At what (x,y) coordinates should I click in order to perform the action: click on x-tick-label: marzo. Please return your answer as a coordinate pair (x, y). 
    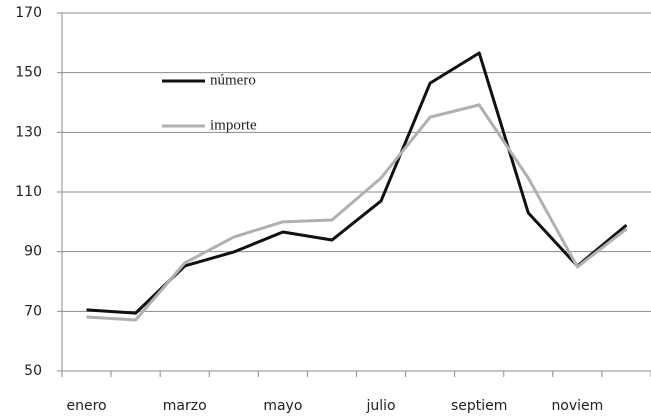
    Looking at the image, I should click on (185, 406).